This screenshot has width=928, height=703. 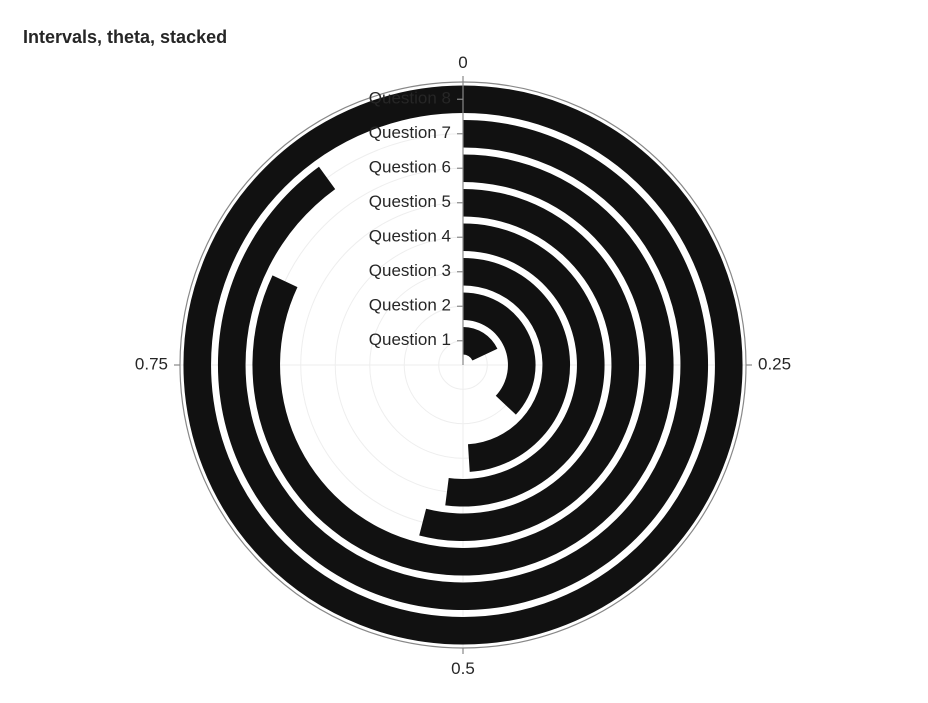 What do you see at coordinates (410, 201) in the screenshot?
I see `category-label: Question 5` at bounding box center [410, 201].